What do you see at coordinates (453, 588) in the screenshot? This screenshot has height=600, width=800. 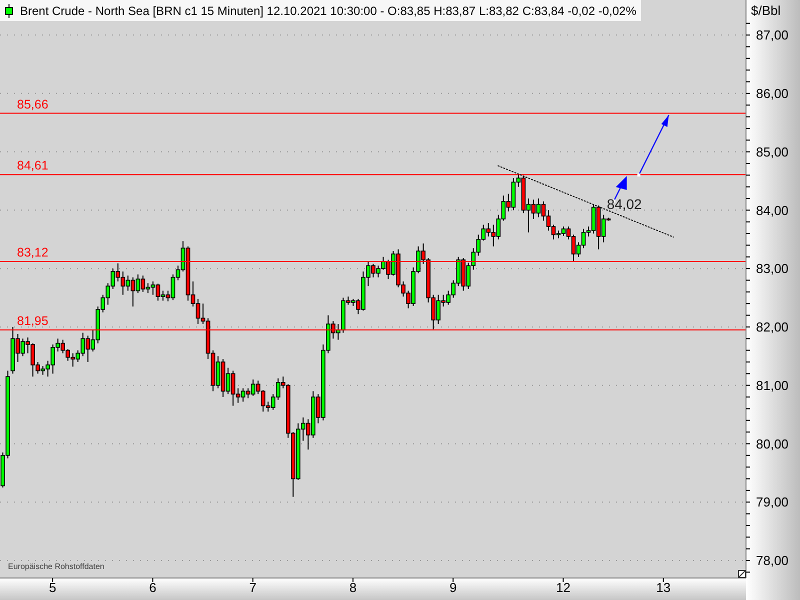 I see `x-tick-label: 9` at bounding box center [453, 588].